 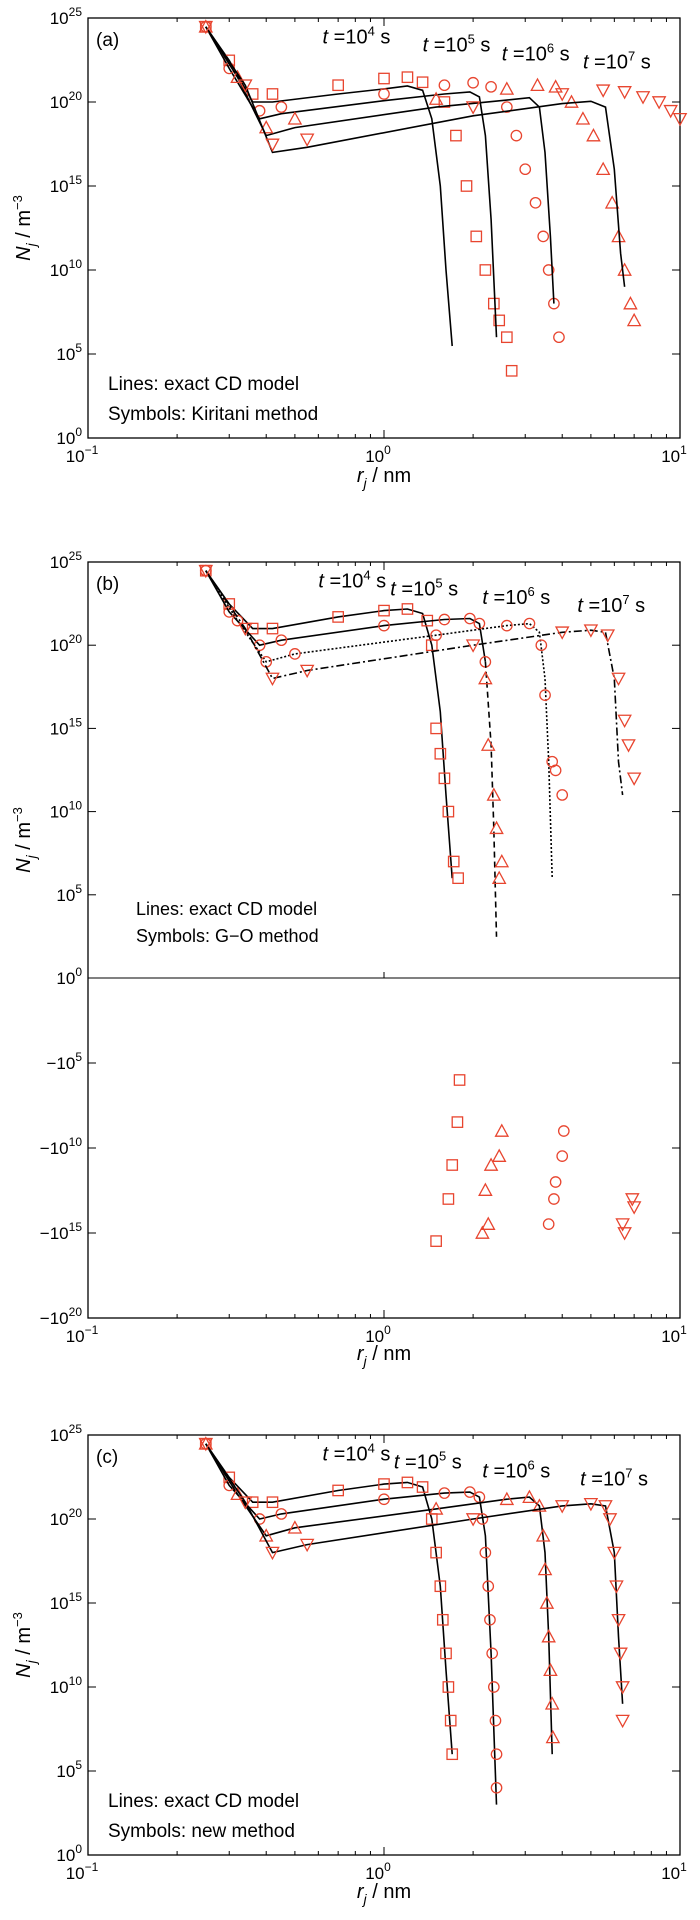 What do you see at coordinates (66, 1601) in the screenshot?
I see `y-tick-label: 10¹⁵` at bounding box center [66, 1601].